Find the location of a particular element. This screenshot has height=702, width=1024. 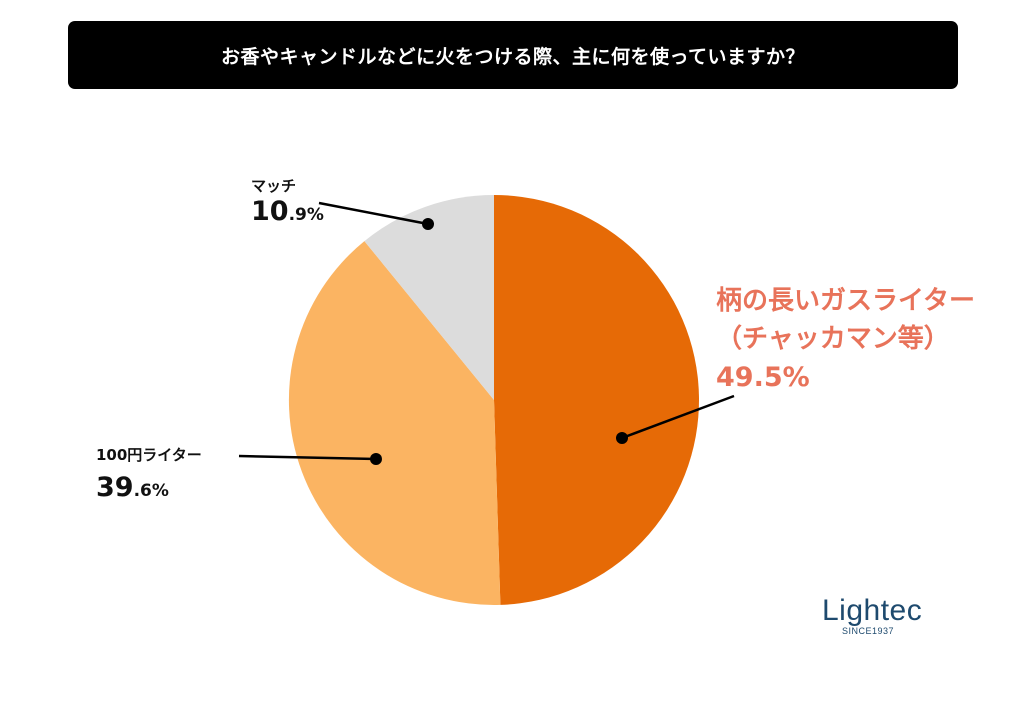

label-100yen-pct-int: 39 is located at coordinates (115, 487).